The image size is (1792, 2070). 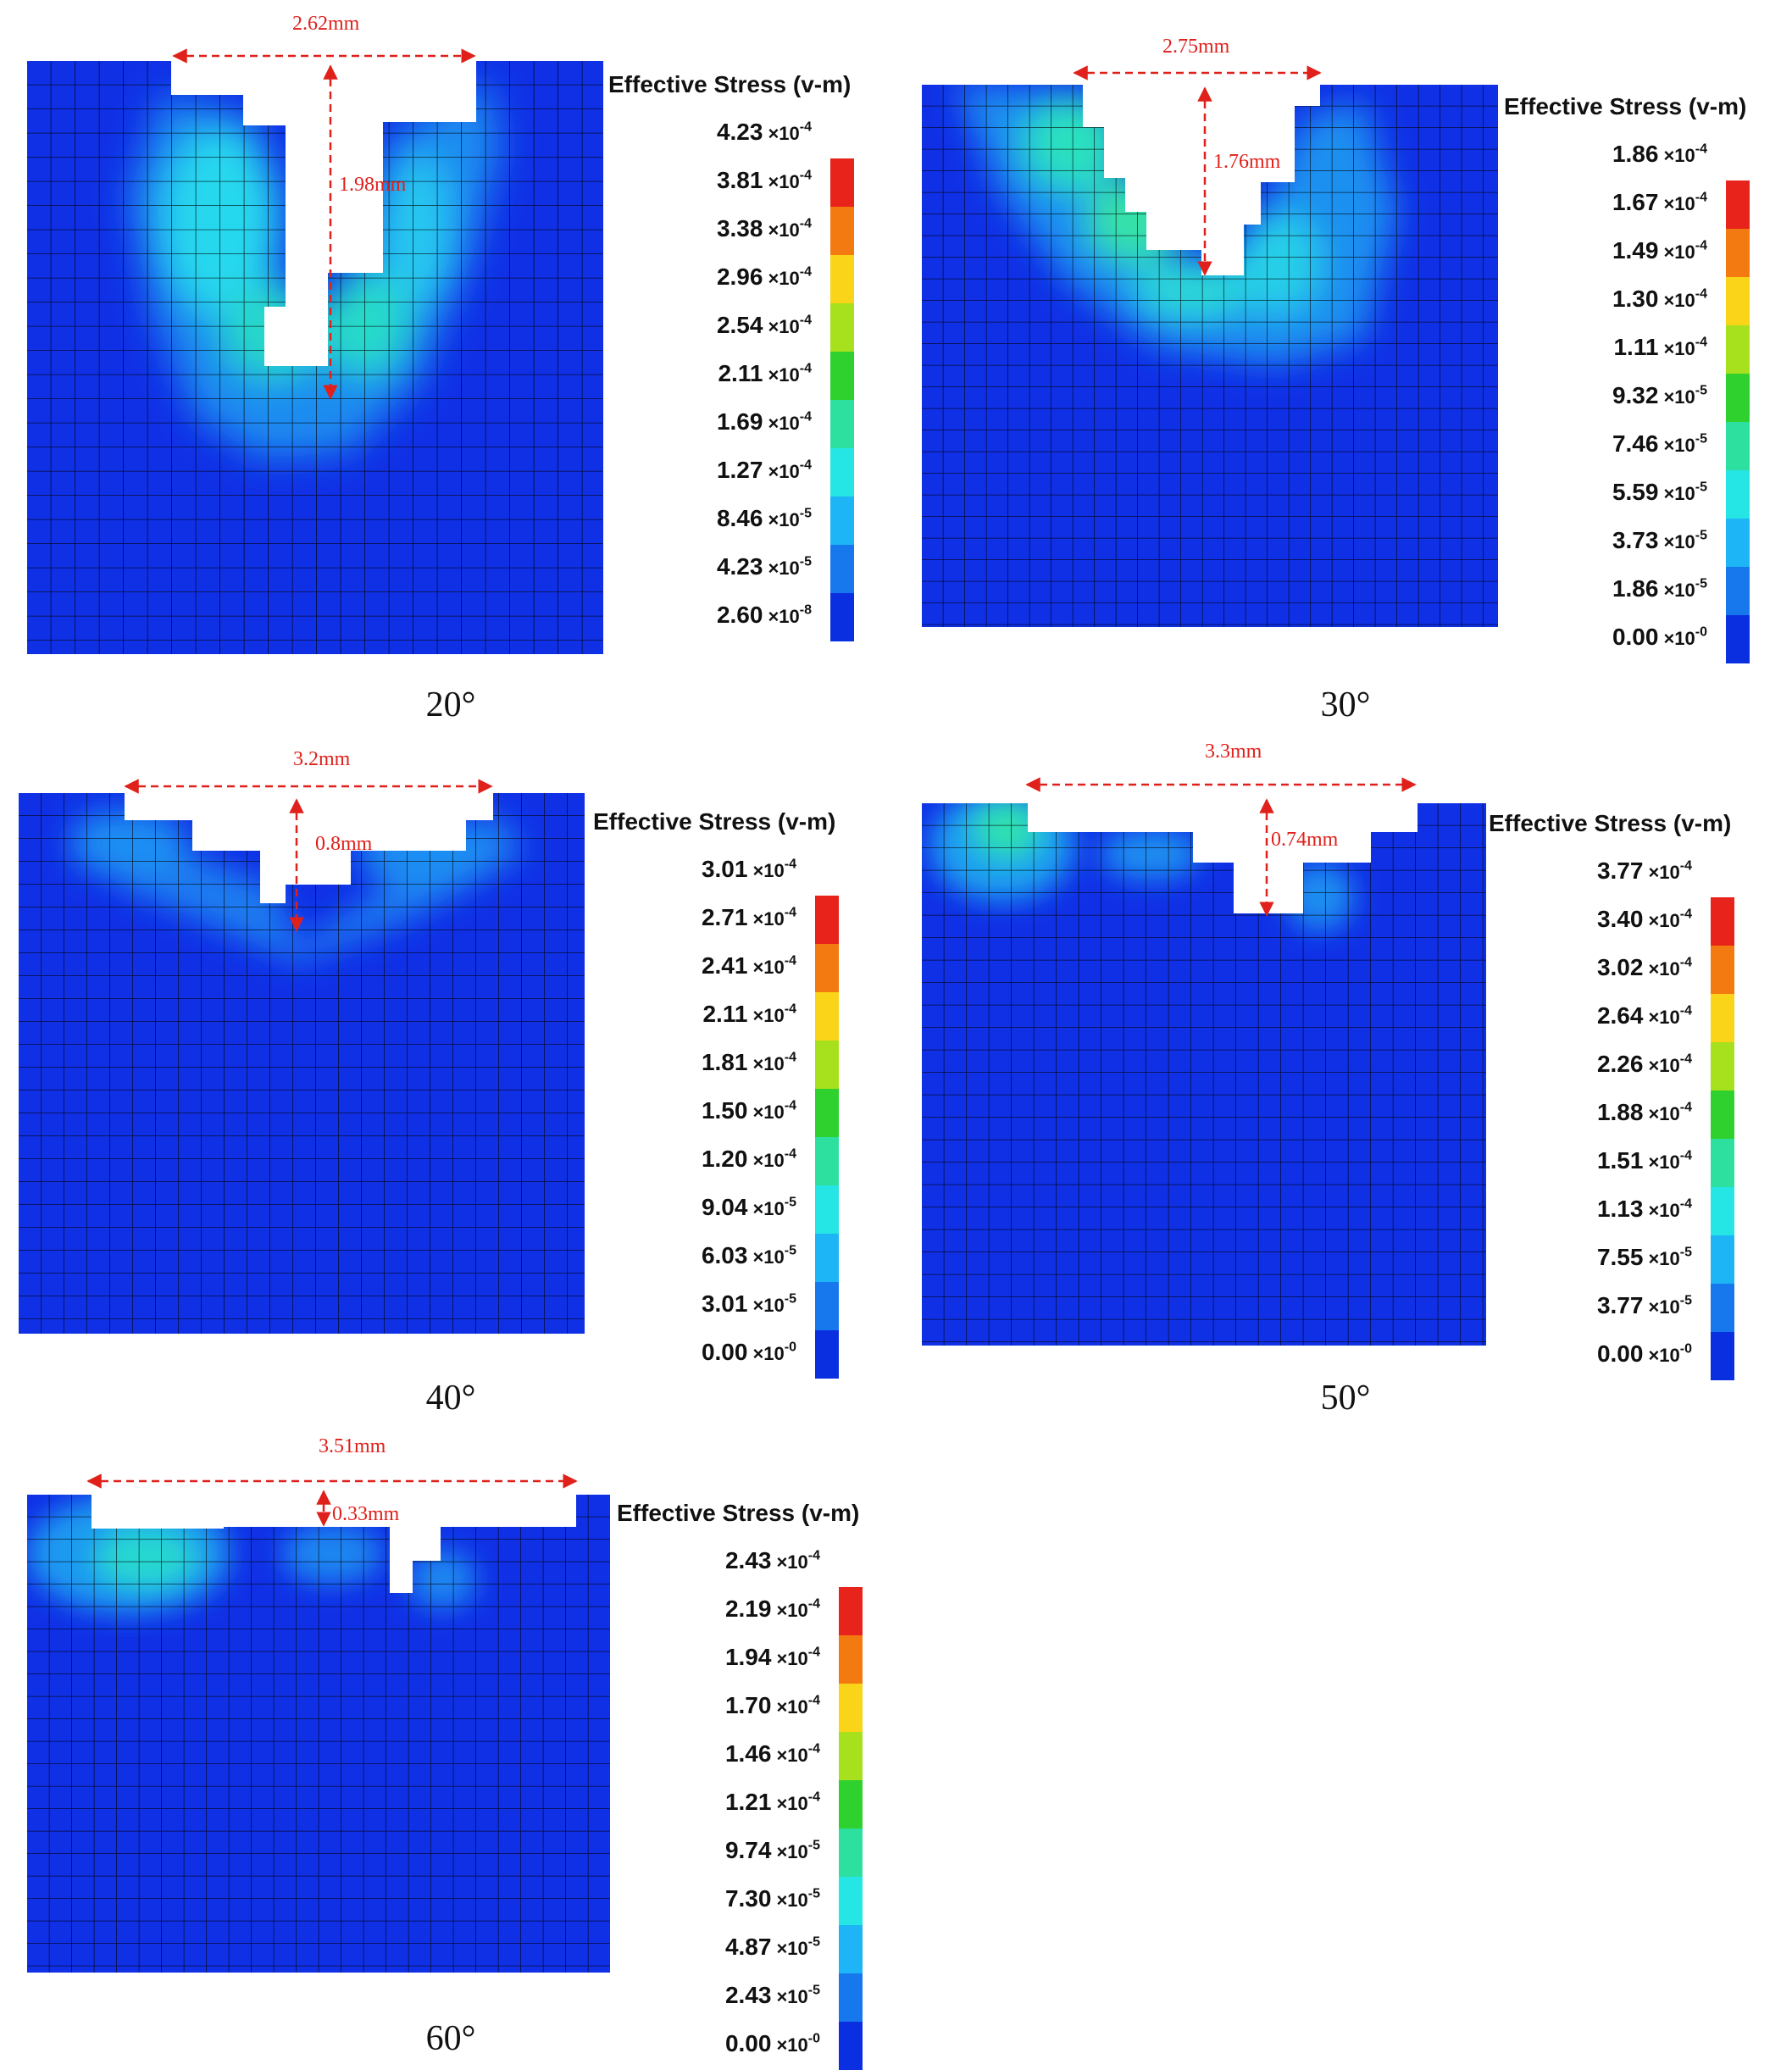 I want to click on legend-tick-label: 1.21 ×10⁻⁴, so click(x=772, y=1802).